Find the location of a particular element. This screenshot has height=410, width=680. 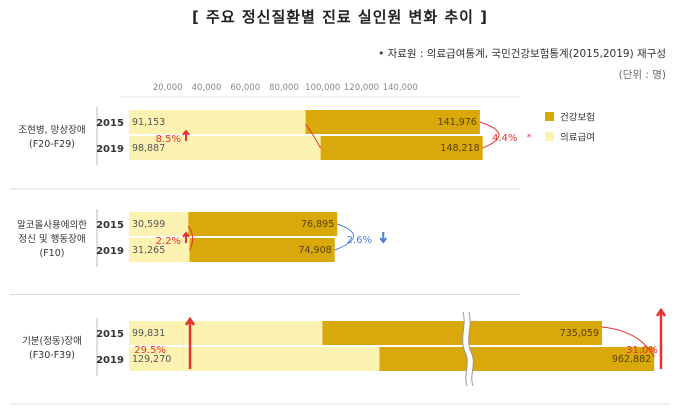

legend-label: 의료급여 is located at coordinates (577, 138).